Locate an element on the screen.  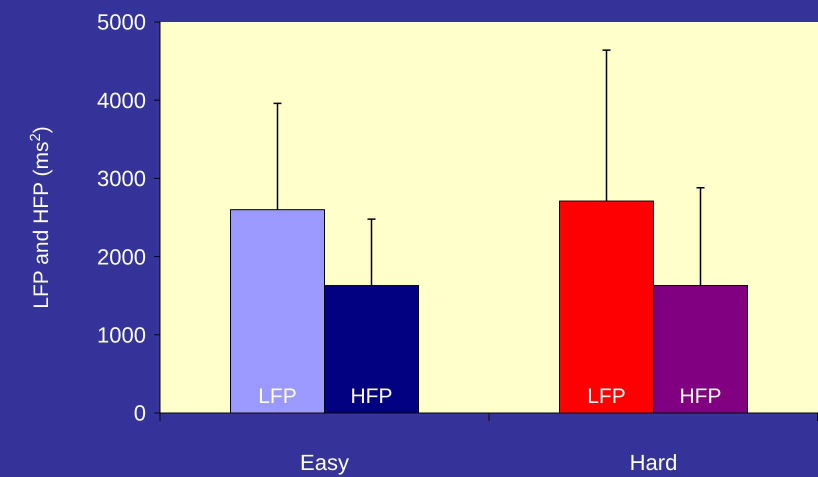
y-tick-label: 4000 is located at coordinates (121, 100).